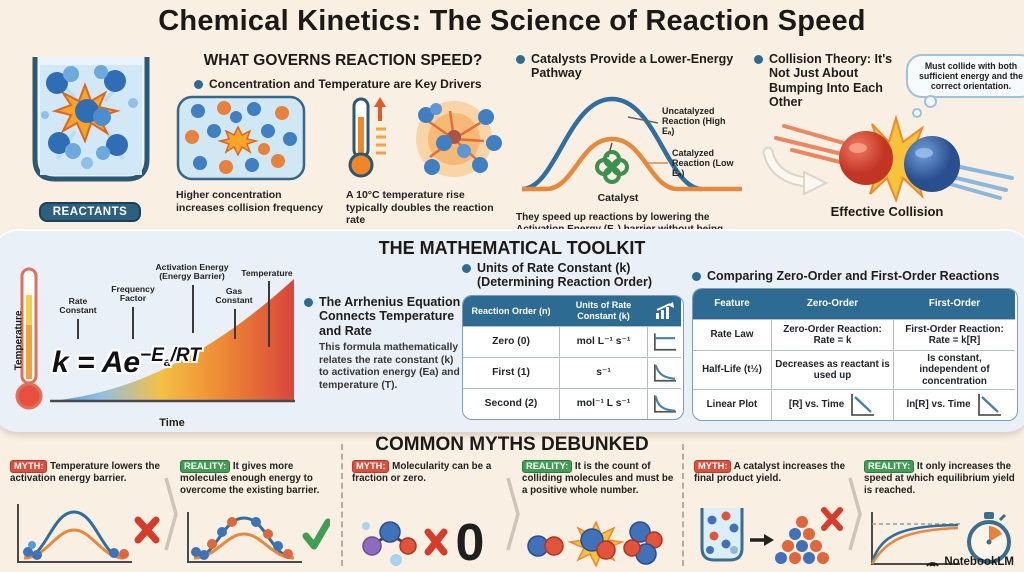 This screenshot has height=572, width=1024. Describe the element at coordinates (664, 341) in the screenshot. I see `flat-line-graph-icon` at that location.